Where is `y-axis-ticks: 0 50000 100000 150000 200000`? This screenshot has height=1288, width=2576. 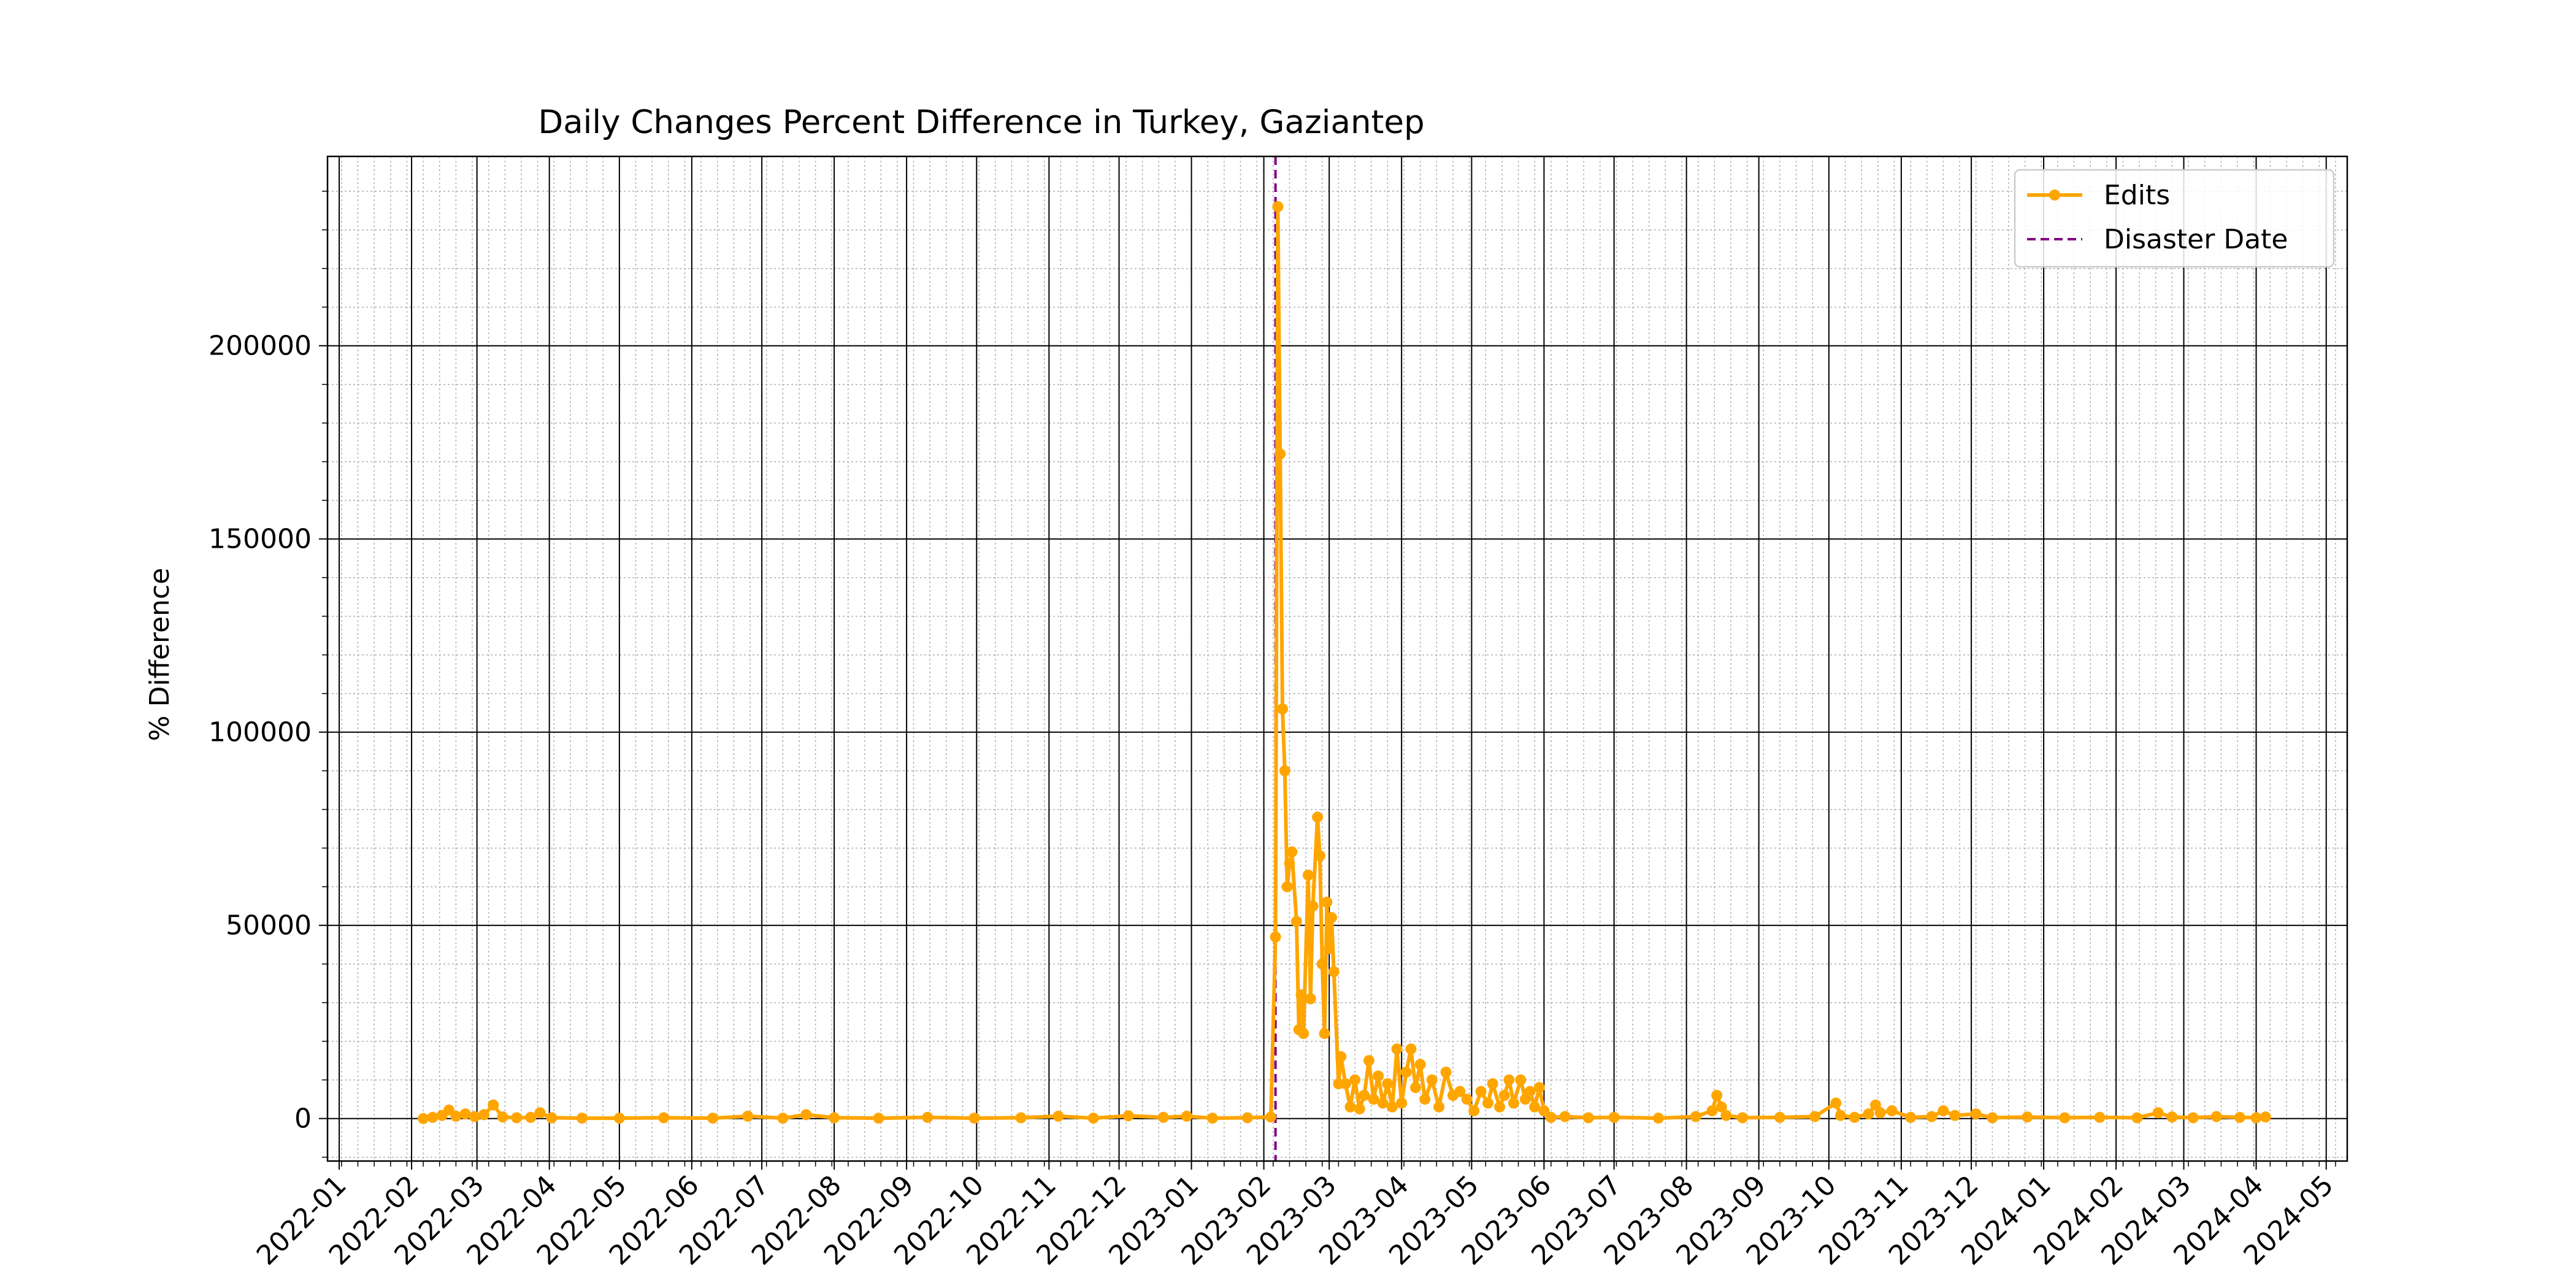 y-axis-ticks: 0 50000 100000 150000 200000 is located at coordinates (268, 674).